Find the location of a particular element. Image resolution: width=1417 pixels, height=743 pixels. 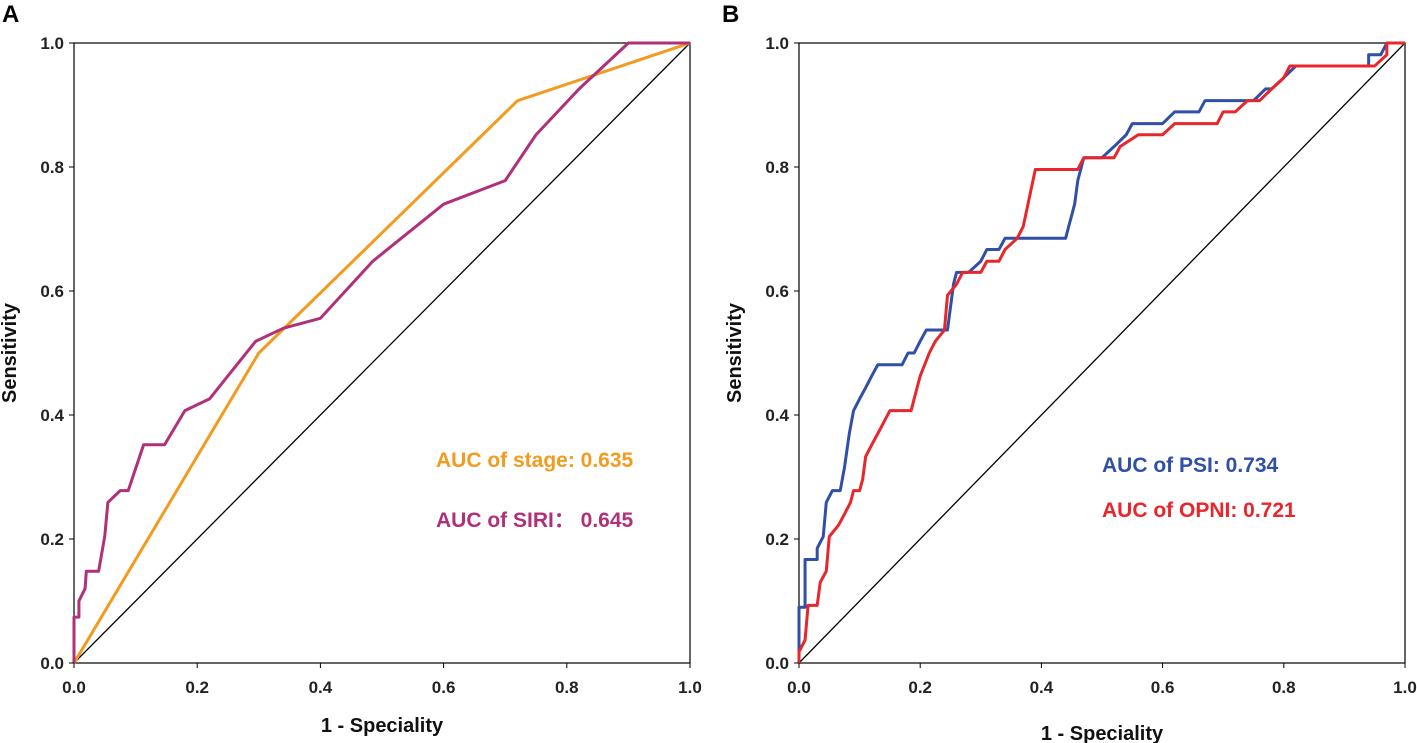

panel-a-y-tick-label: 0.8 is located at coordinates (52, 167).